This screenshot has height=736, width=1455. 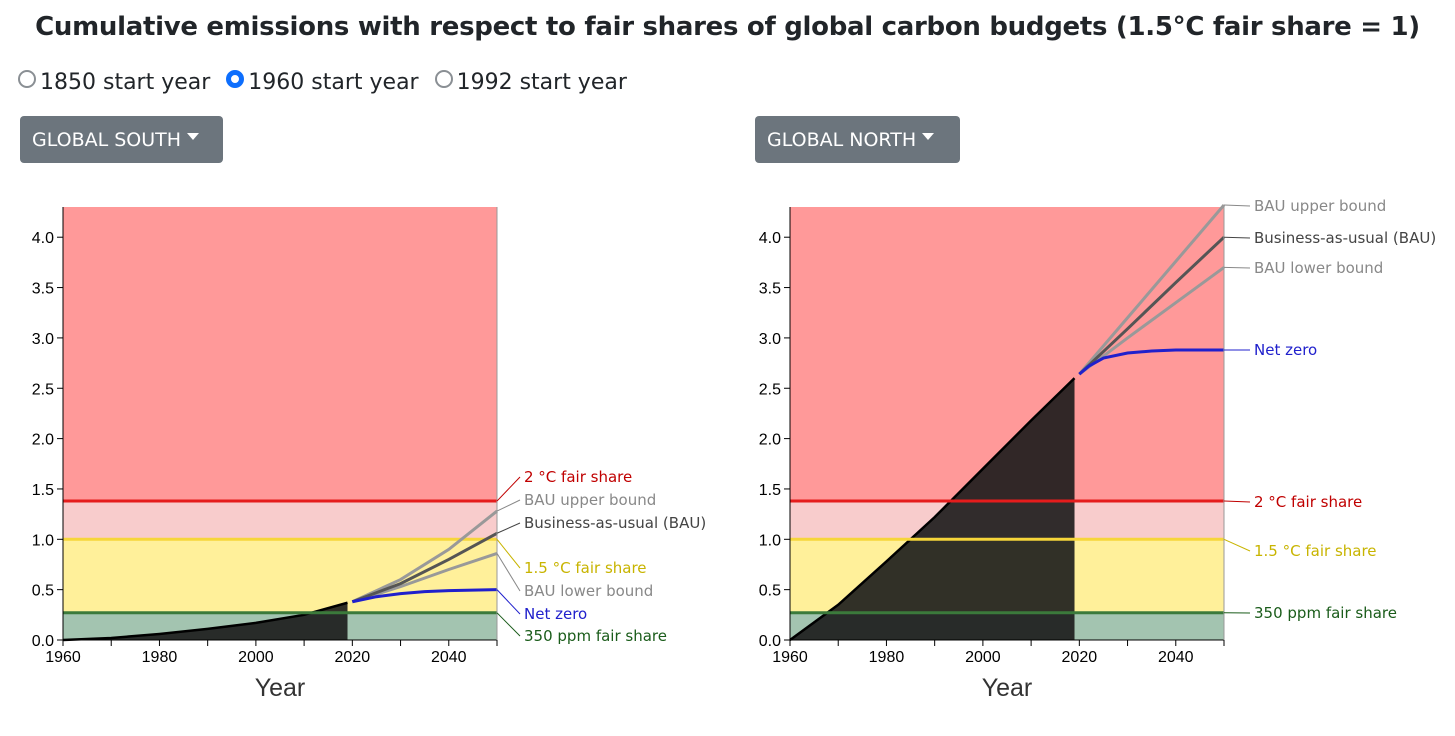 I want to click on radio-1960-label: 1960 start year, so click(x=333, y=82).